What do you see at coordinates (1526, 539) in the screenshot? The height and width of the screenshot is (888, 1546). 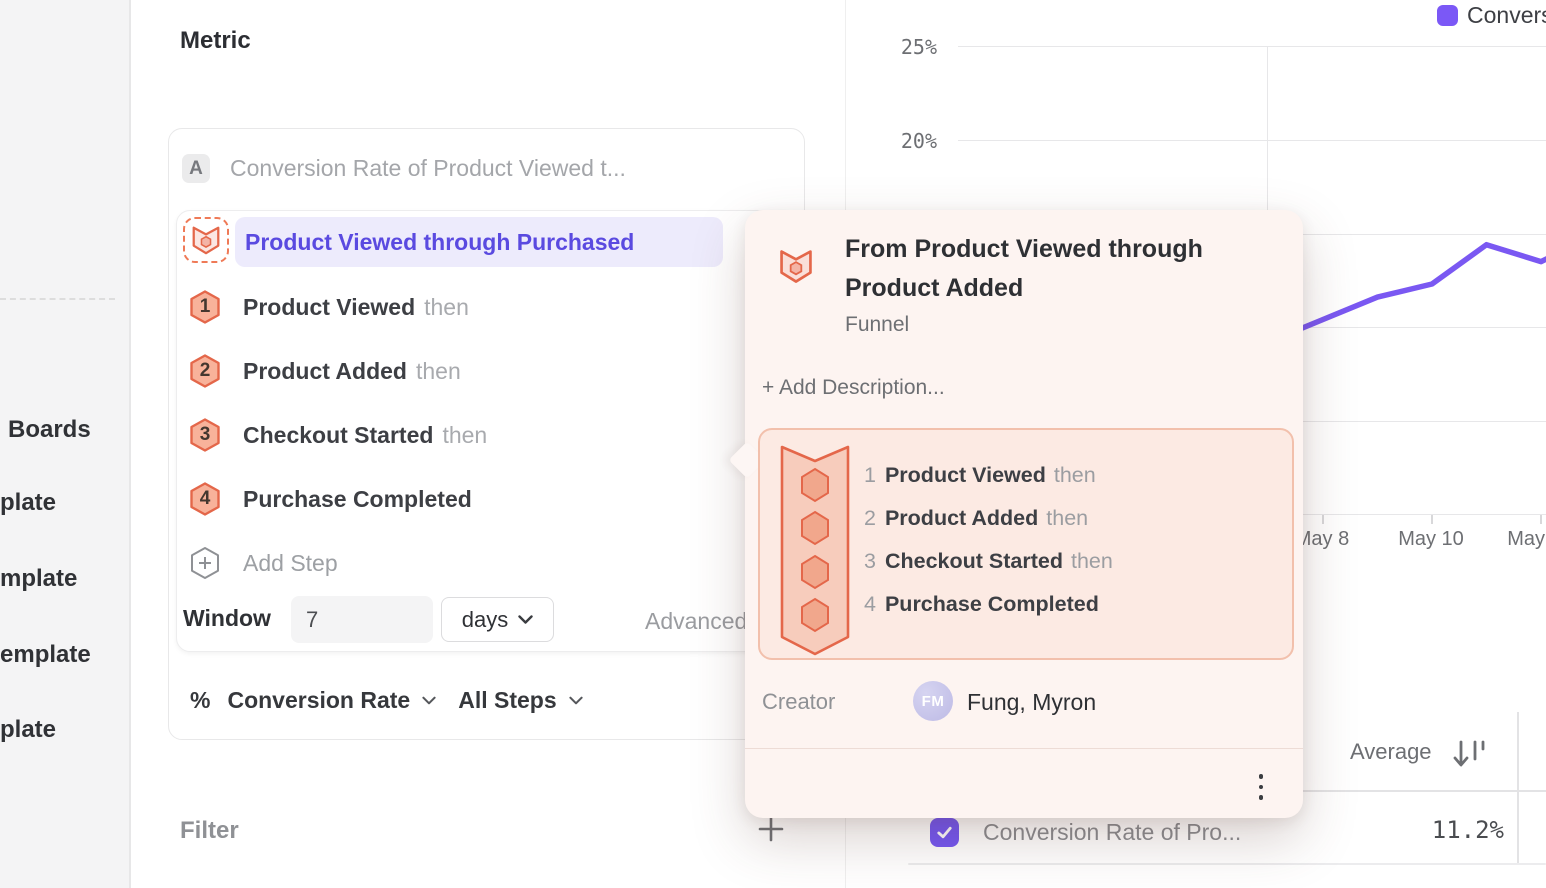 I see `x-axis-tick-may12: May 12` at bounding box center [1526, 539].